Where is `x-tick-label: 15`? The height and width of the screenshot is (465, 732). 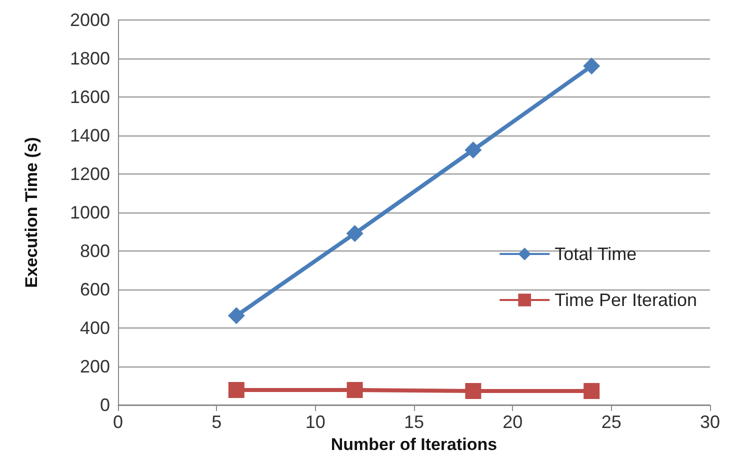
x-tick-label: 15 is located at coordinates (414, 422).